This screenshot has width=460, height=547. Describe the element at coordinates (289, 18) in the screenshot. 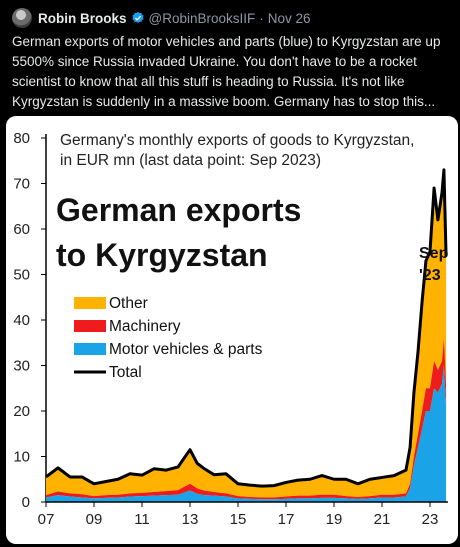

I see `tweet-date: Nov 26` at that location.